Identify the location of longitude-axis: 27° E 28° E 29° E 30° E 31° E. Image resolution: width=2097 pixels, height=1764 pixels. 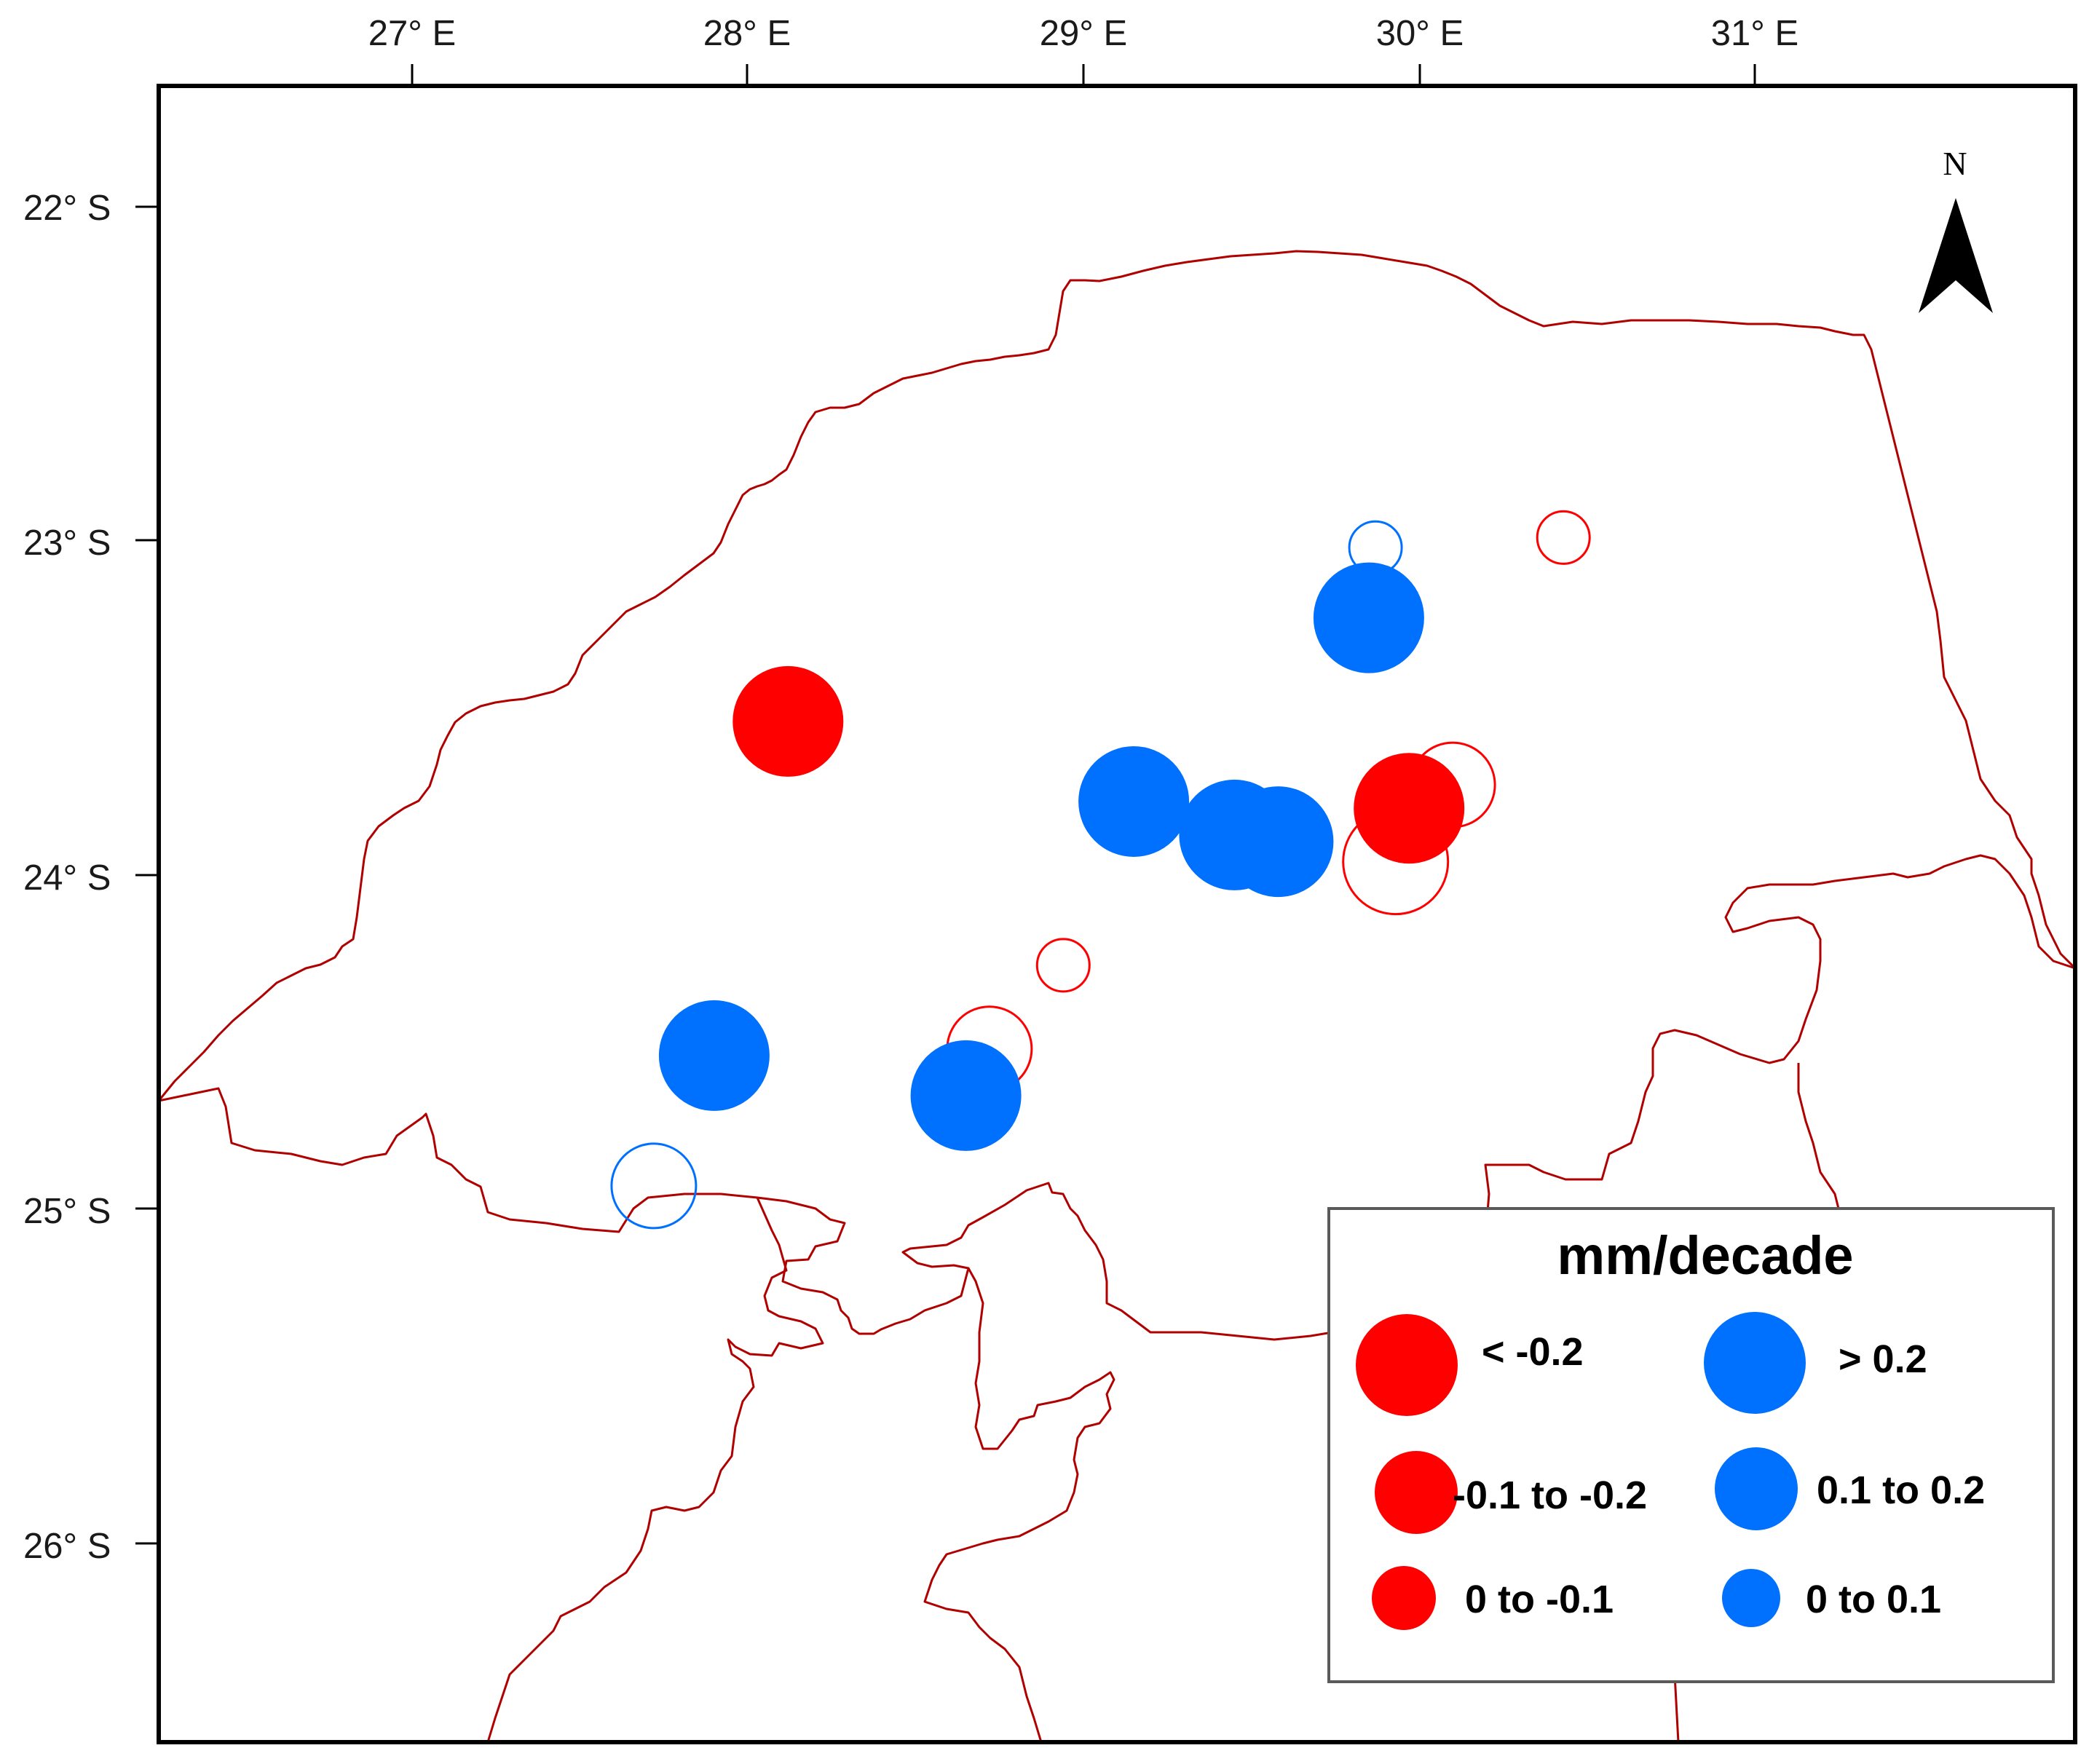
(1083, 50).